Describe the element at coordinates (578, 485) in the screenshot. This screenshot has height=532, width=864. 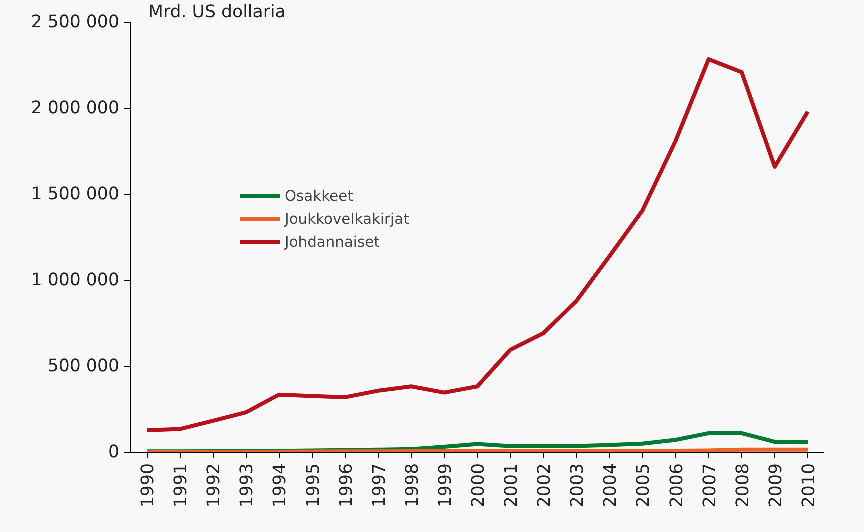
I see `x-tick-label: 2003` at that location.